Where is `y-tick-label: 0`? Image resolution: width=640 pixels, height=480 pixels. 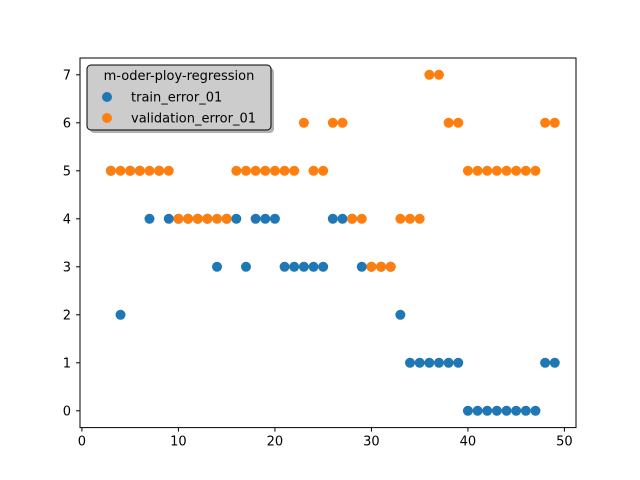
y-tick-label: 0 is located at coordinates (67, 411).